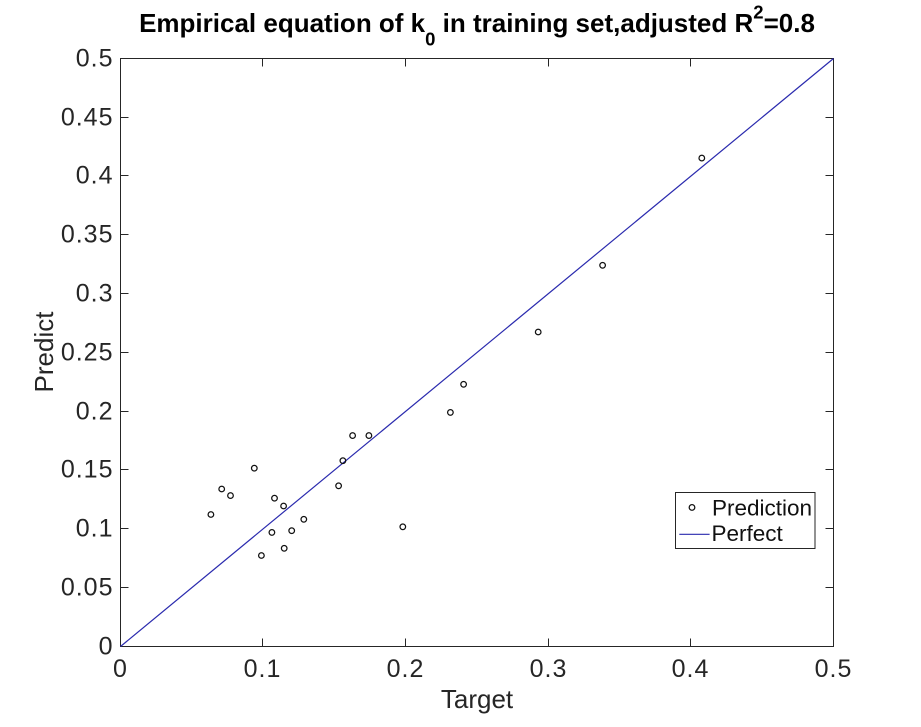 This screenshot has height=727, width=921. Describe the element at coordinates (87, 353) in the screenshot. I see `svg-text: 0.25` at that location.